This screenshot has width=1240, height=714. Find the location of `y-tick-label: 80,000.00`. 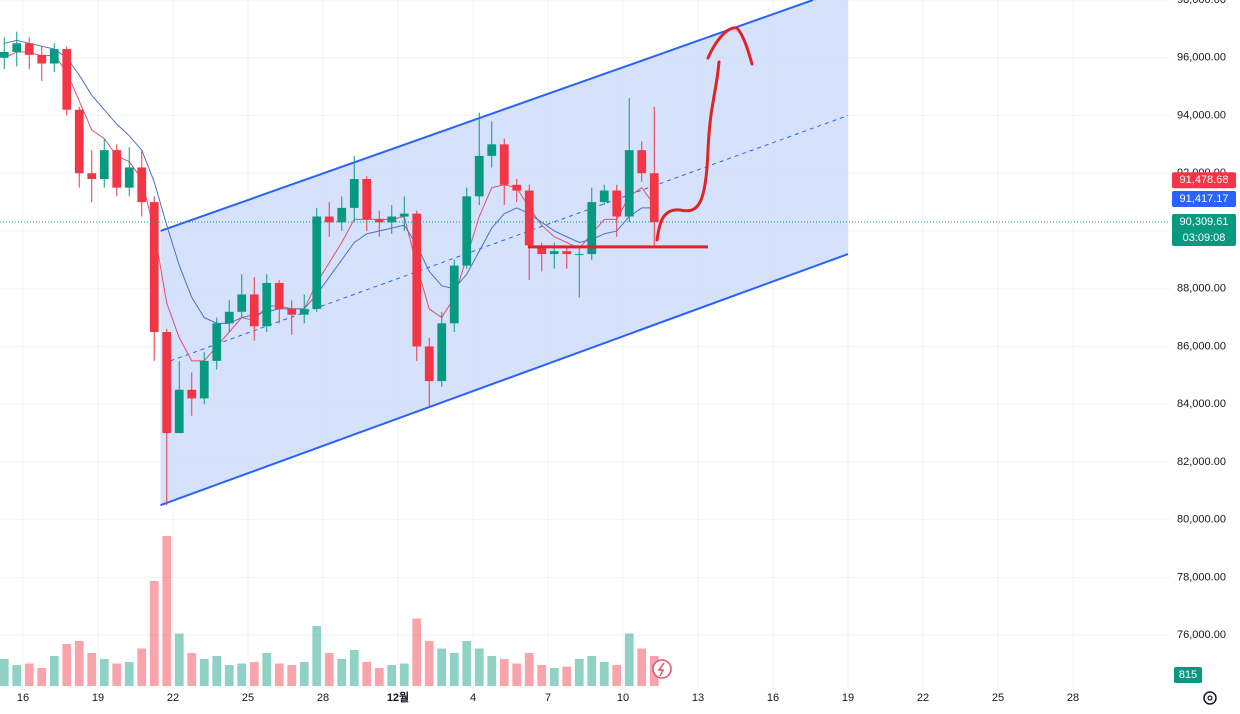

y-tick-label: 80,000.00 is located at coordinates (1201, 520).